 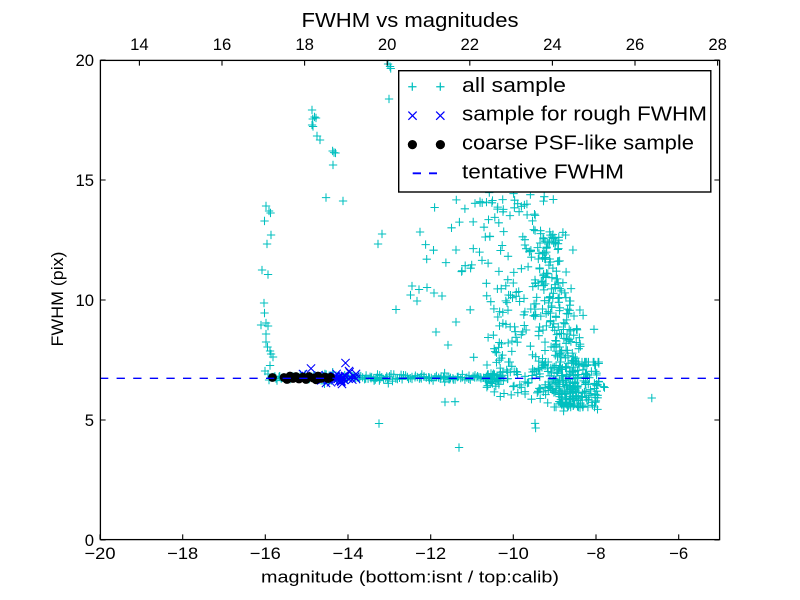 What do you see at coordinates (89, 540) in the screenshot?
I see `svg-text: 0` at bounding box center [89, 540].